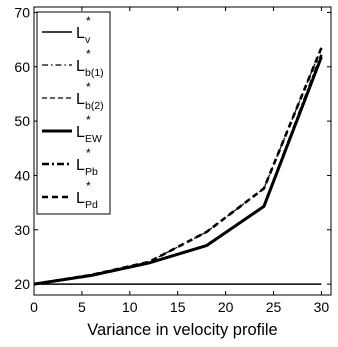 The width and height of the screenshot is (338, 347). Describe the element at coordinates (274, 307) in the screenshot. I see `x-tick-label: 25` at that location.